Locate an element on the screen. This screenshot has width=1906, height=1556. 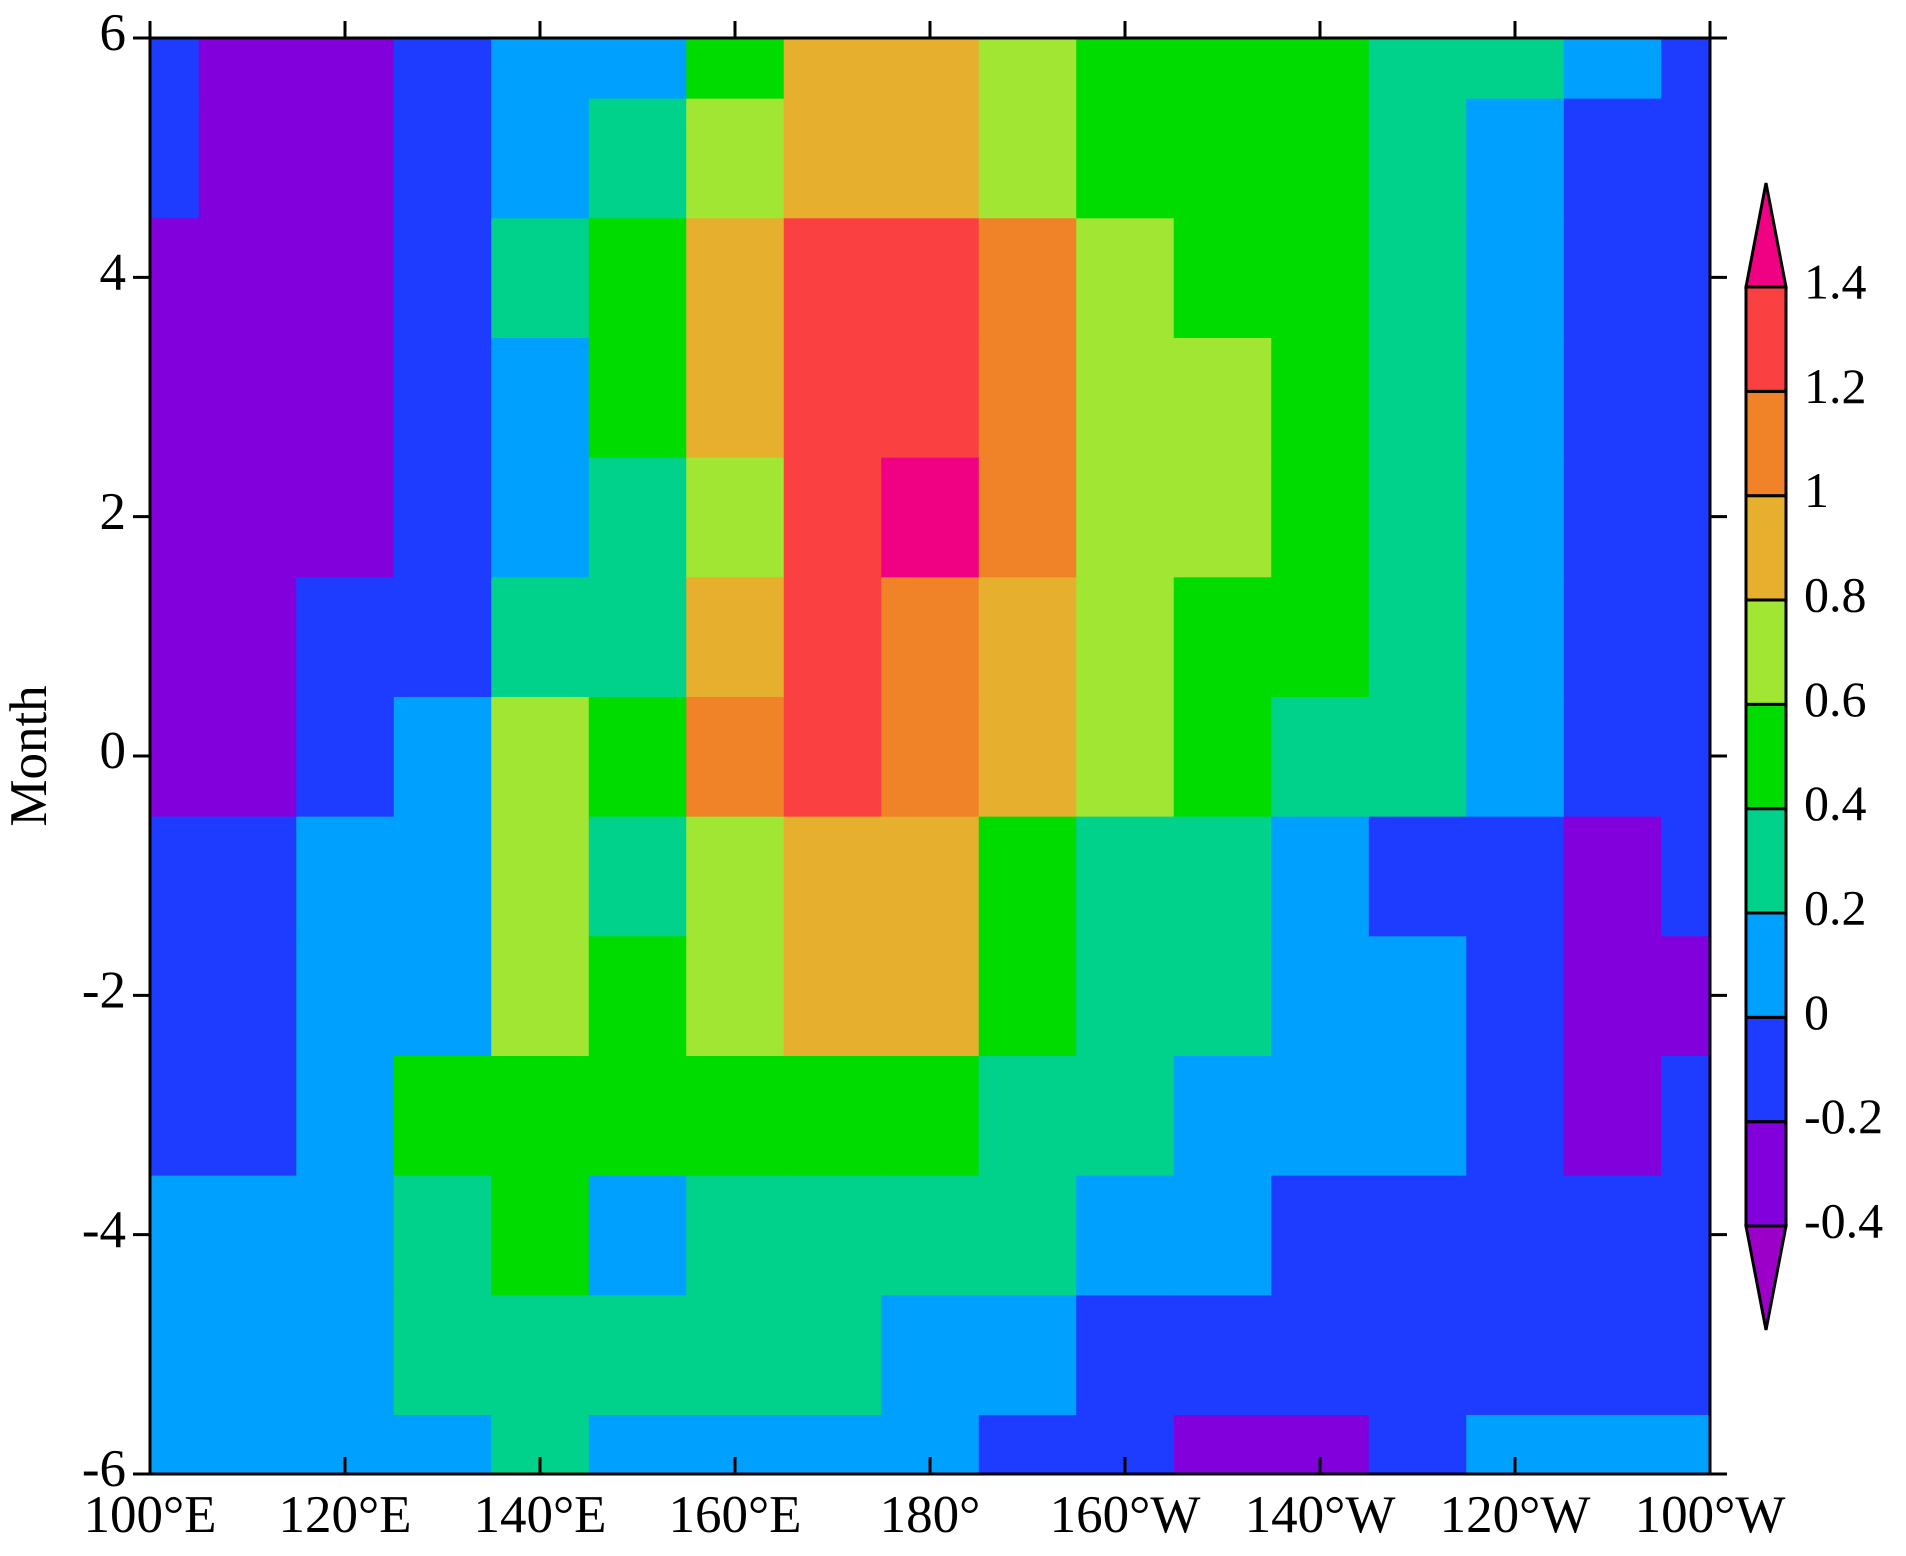
x-tick-label: 160°E is located at coordinates (734, 1515).